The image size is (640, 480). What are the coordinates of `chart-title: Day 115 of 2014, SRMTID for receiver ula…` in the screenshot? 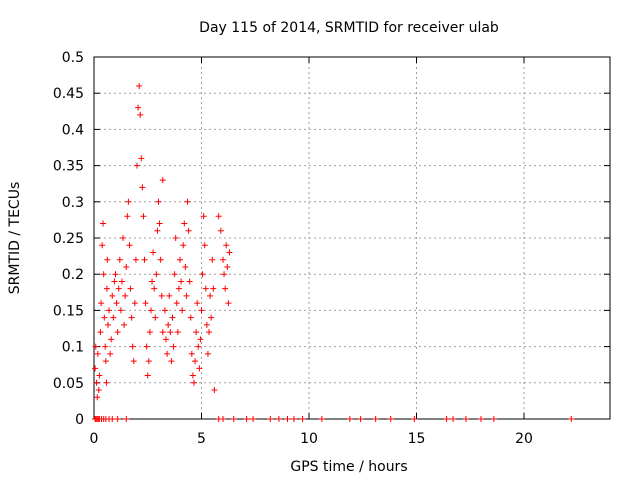 It's located at (349, 28).